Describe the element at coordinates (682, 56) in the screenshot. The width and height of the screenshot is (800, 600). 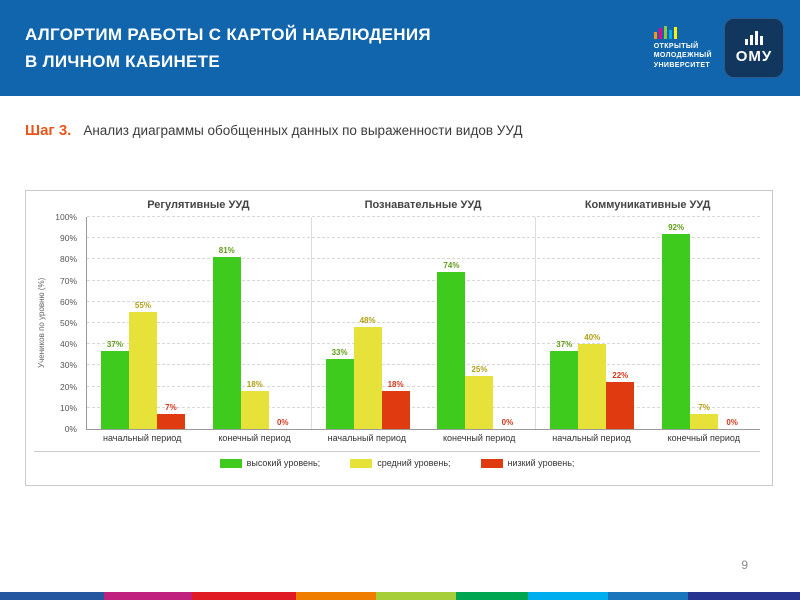
I see `org-line-2: МОЛОДЕЖНЫЙ` at that location.